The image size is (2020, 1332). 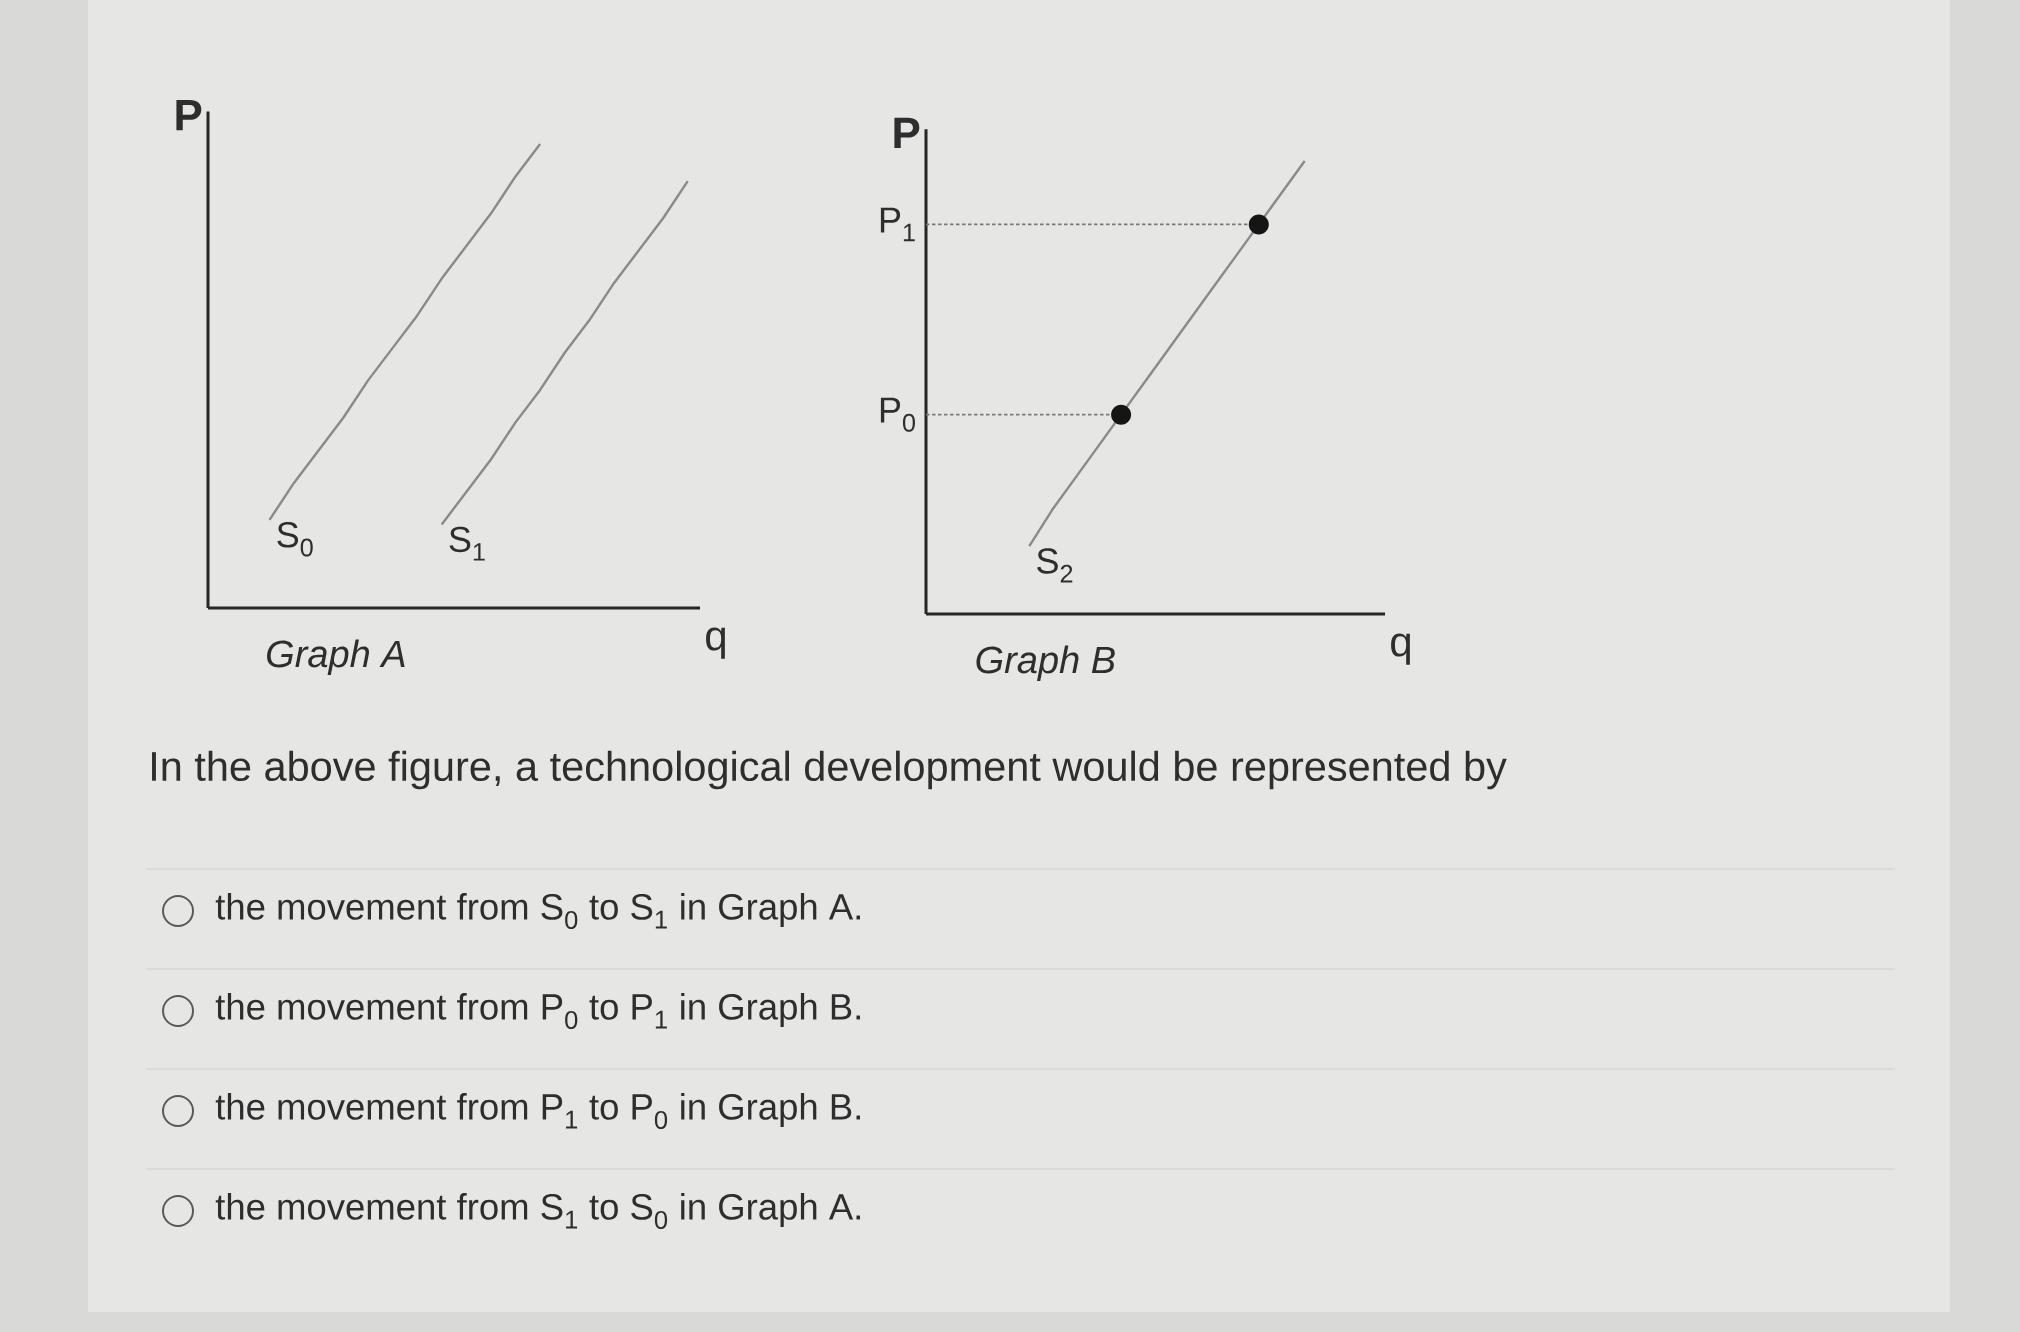 What do you see at coordinates (336, 657) in the screenshot?
I see `text: Graph A` at bounding box center [336, 657].